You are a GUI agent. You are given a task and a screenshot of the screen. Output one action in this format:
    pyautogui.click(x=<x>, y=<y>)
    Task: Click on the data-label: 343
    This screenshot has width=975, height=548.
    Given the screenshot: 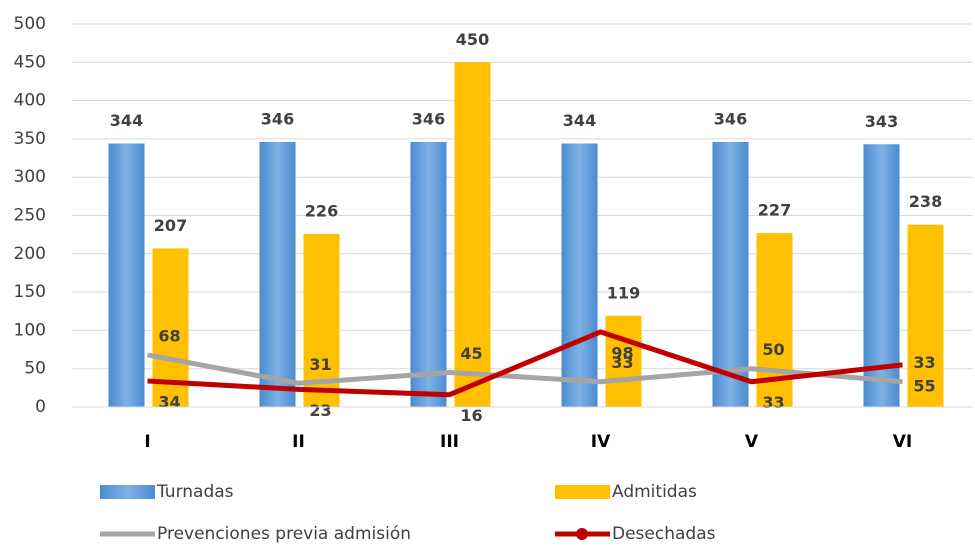 What is the action you would take?
    pyautogui.click(x=881, y=121)
    